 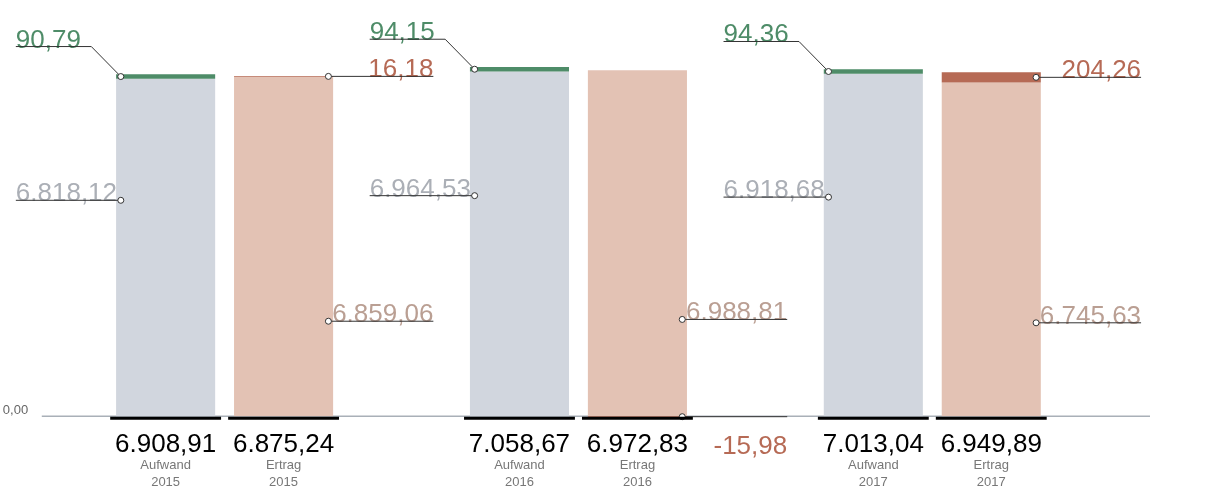 What do you see at coordinates (1101, 69) in the screenshot?
I see `data-label: 204,26` at bounding box center [1101, 69].